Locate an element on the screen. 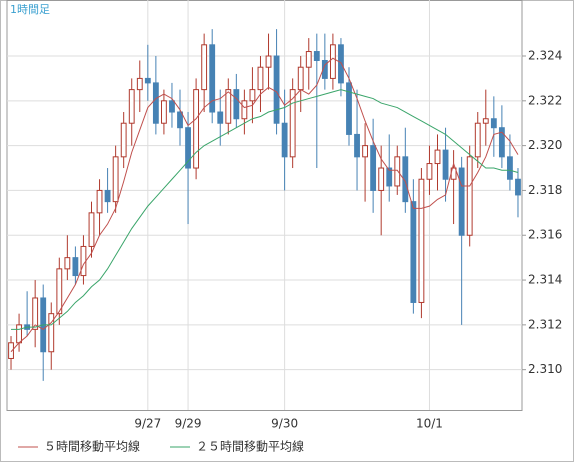  y-tick-label: 2.322 is located at coordinates (545, 100).